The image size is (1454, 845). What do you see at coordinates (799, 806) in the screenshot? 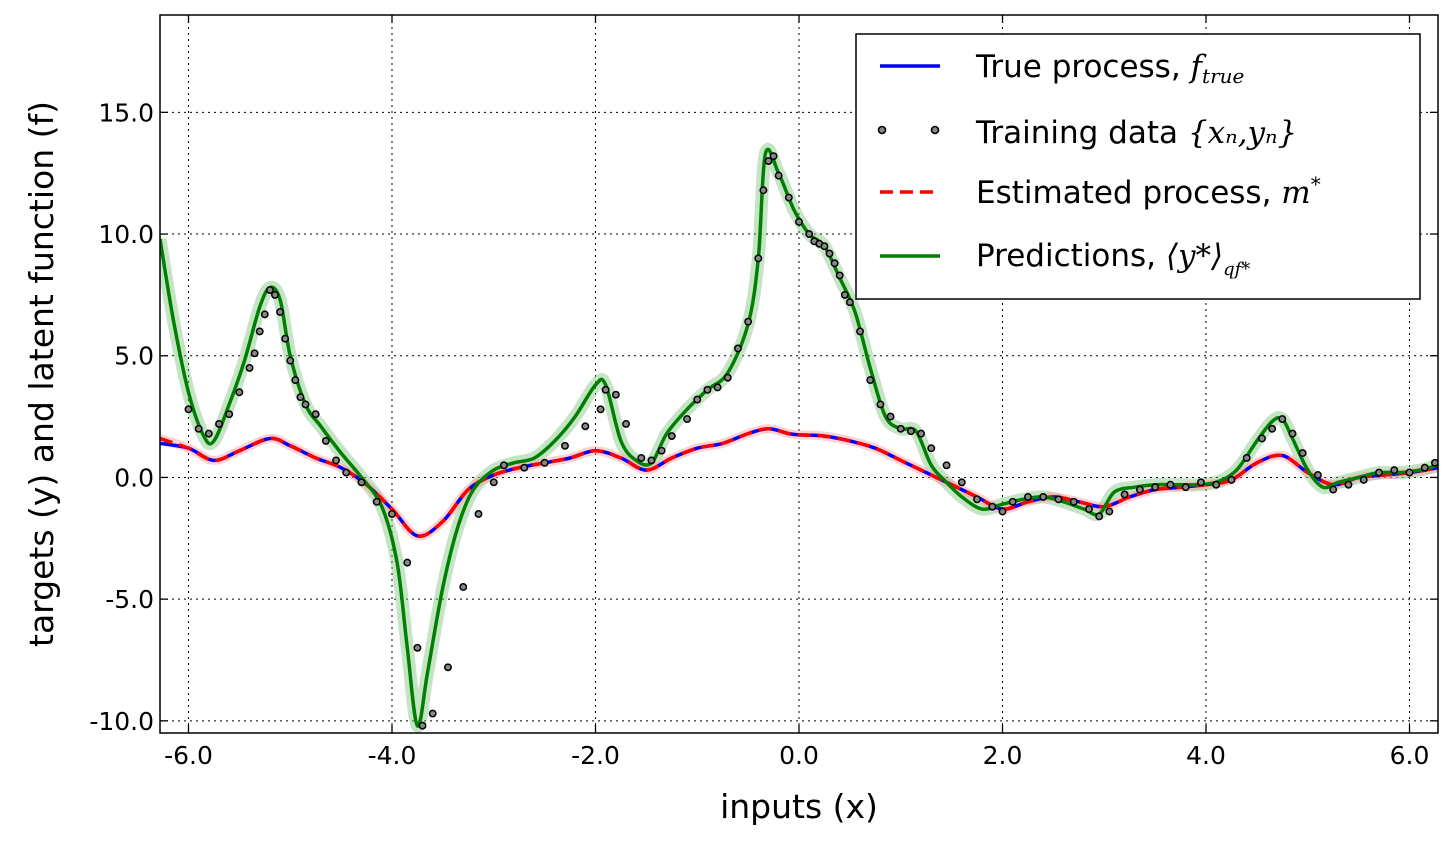
I see `x-axis-label: inputs (x)` at bounding box center [799, 806].